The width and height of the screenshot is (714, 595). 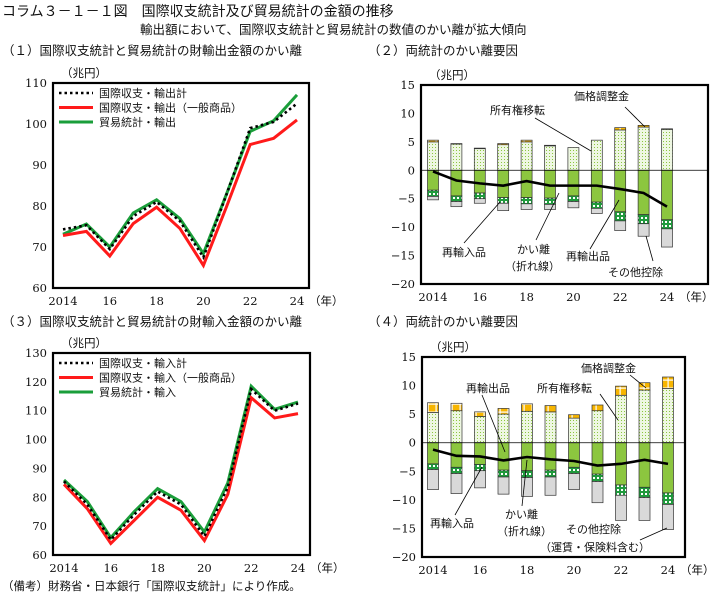 I want to click on x-tick-label: 20, so click(x=204, y=568).